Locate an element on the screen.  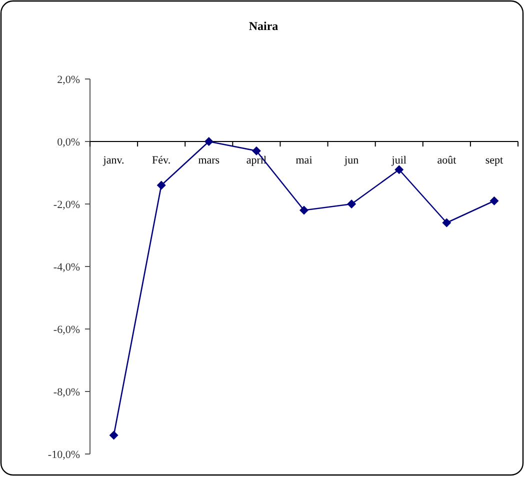
x-tick-label: mars is located at coordinates (209, 160).